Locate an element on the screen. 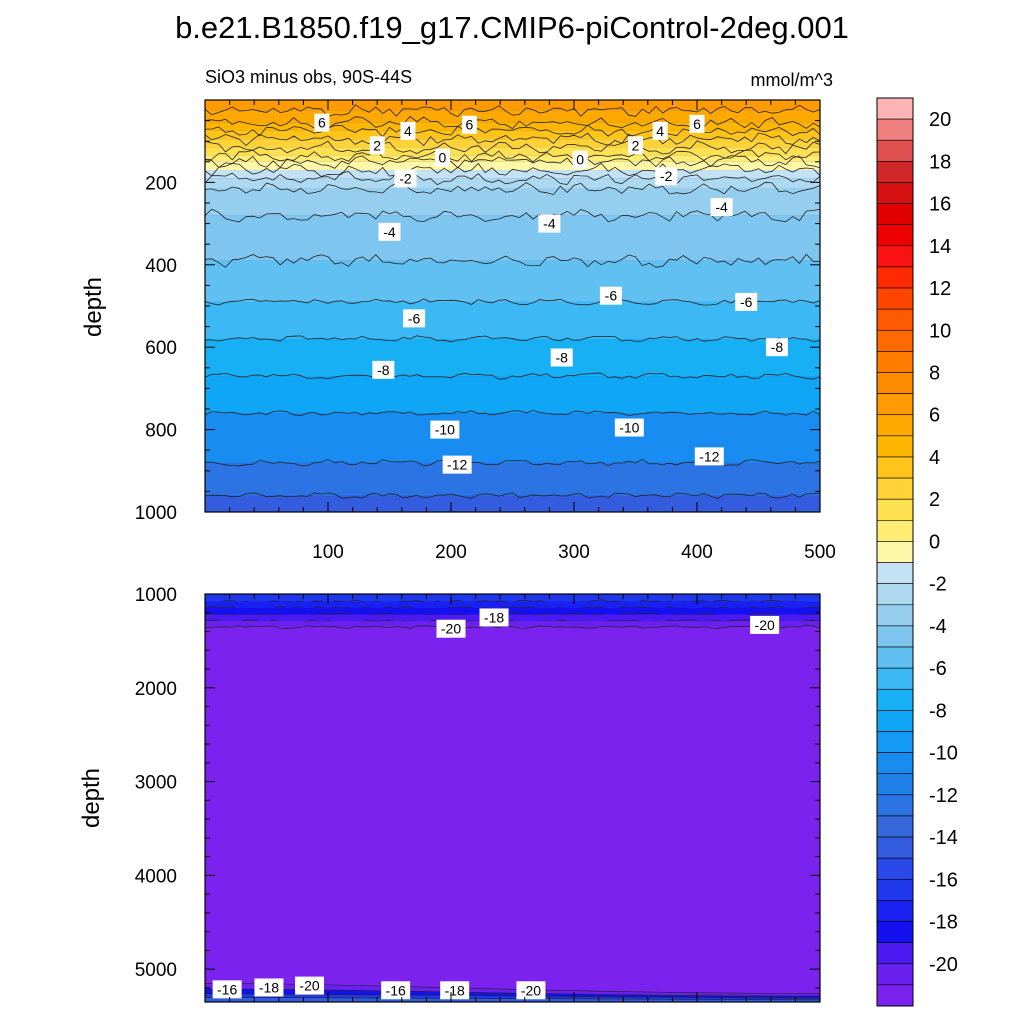  colorbar-tick-label: 16 is located at coordinates (940, 205).